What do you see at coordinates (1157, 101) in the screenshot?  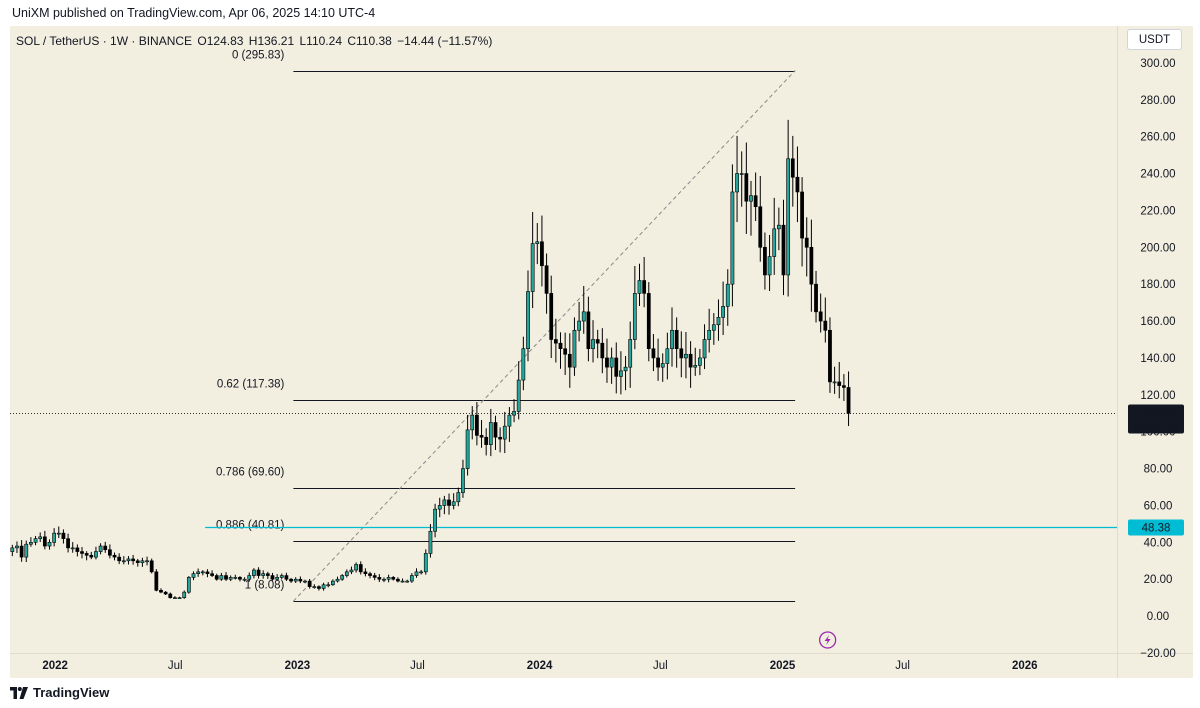 I see `price-tick-label: 280.00` at bounding box center [1157, 101].